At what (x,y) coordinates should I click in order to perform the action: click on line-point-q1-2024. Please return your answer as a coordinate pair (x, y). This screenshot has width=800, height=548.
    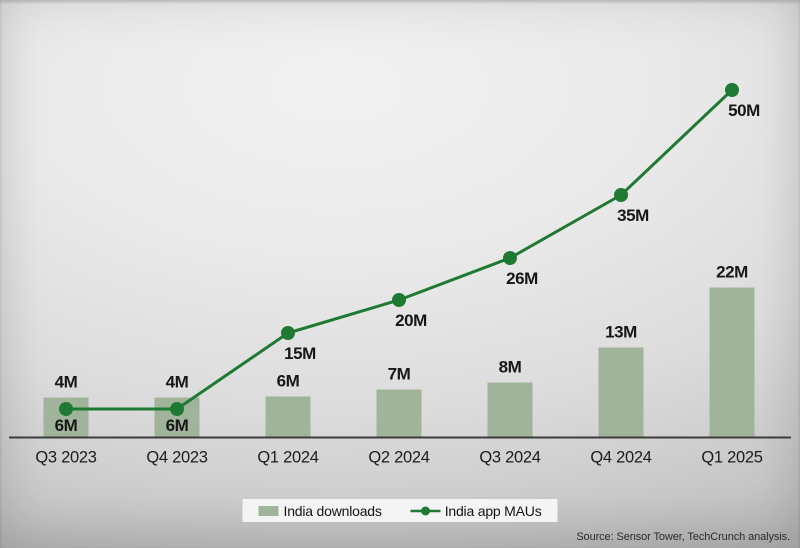
    Looking at the image, I should click on (288, 333).